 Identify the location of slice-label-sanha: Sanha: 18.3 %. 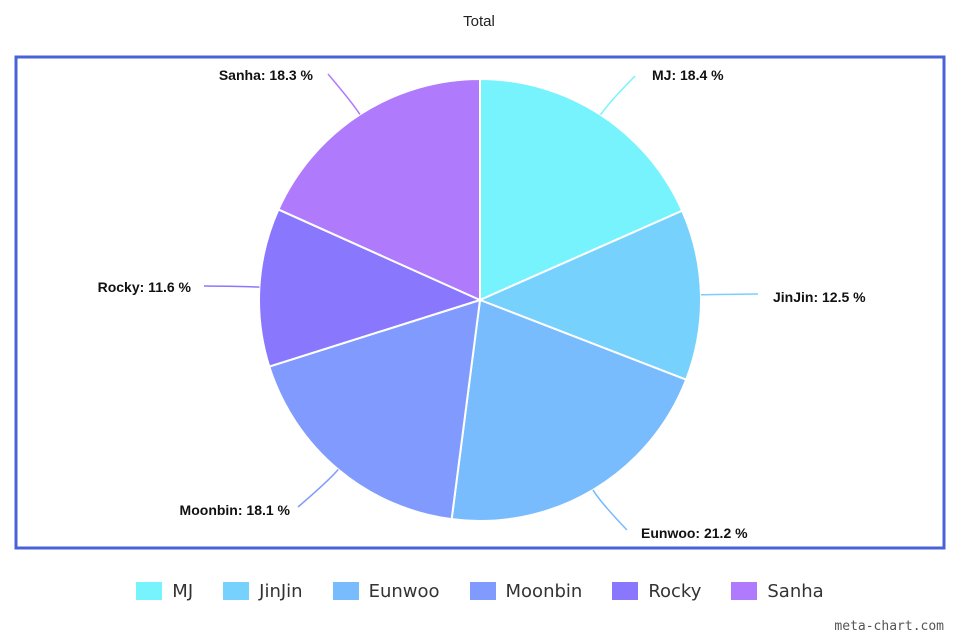
(266, 75).